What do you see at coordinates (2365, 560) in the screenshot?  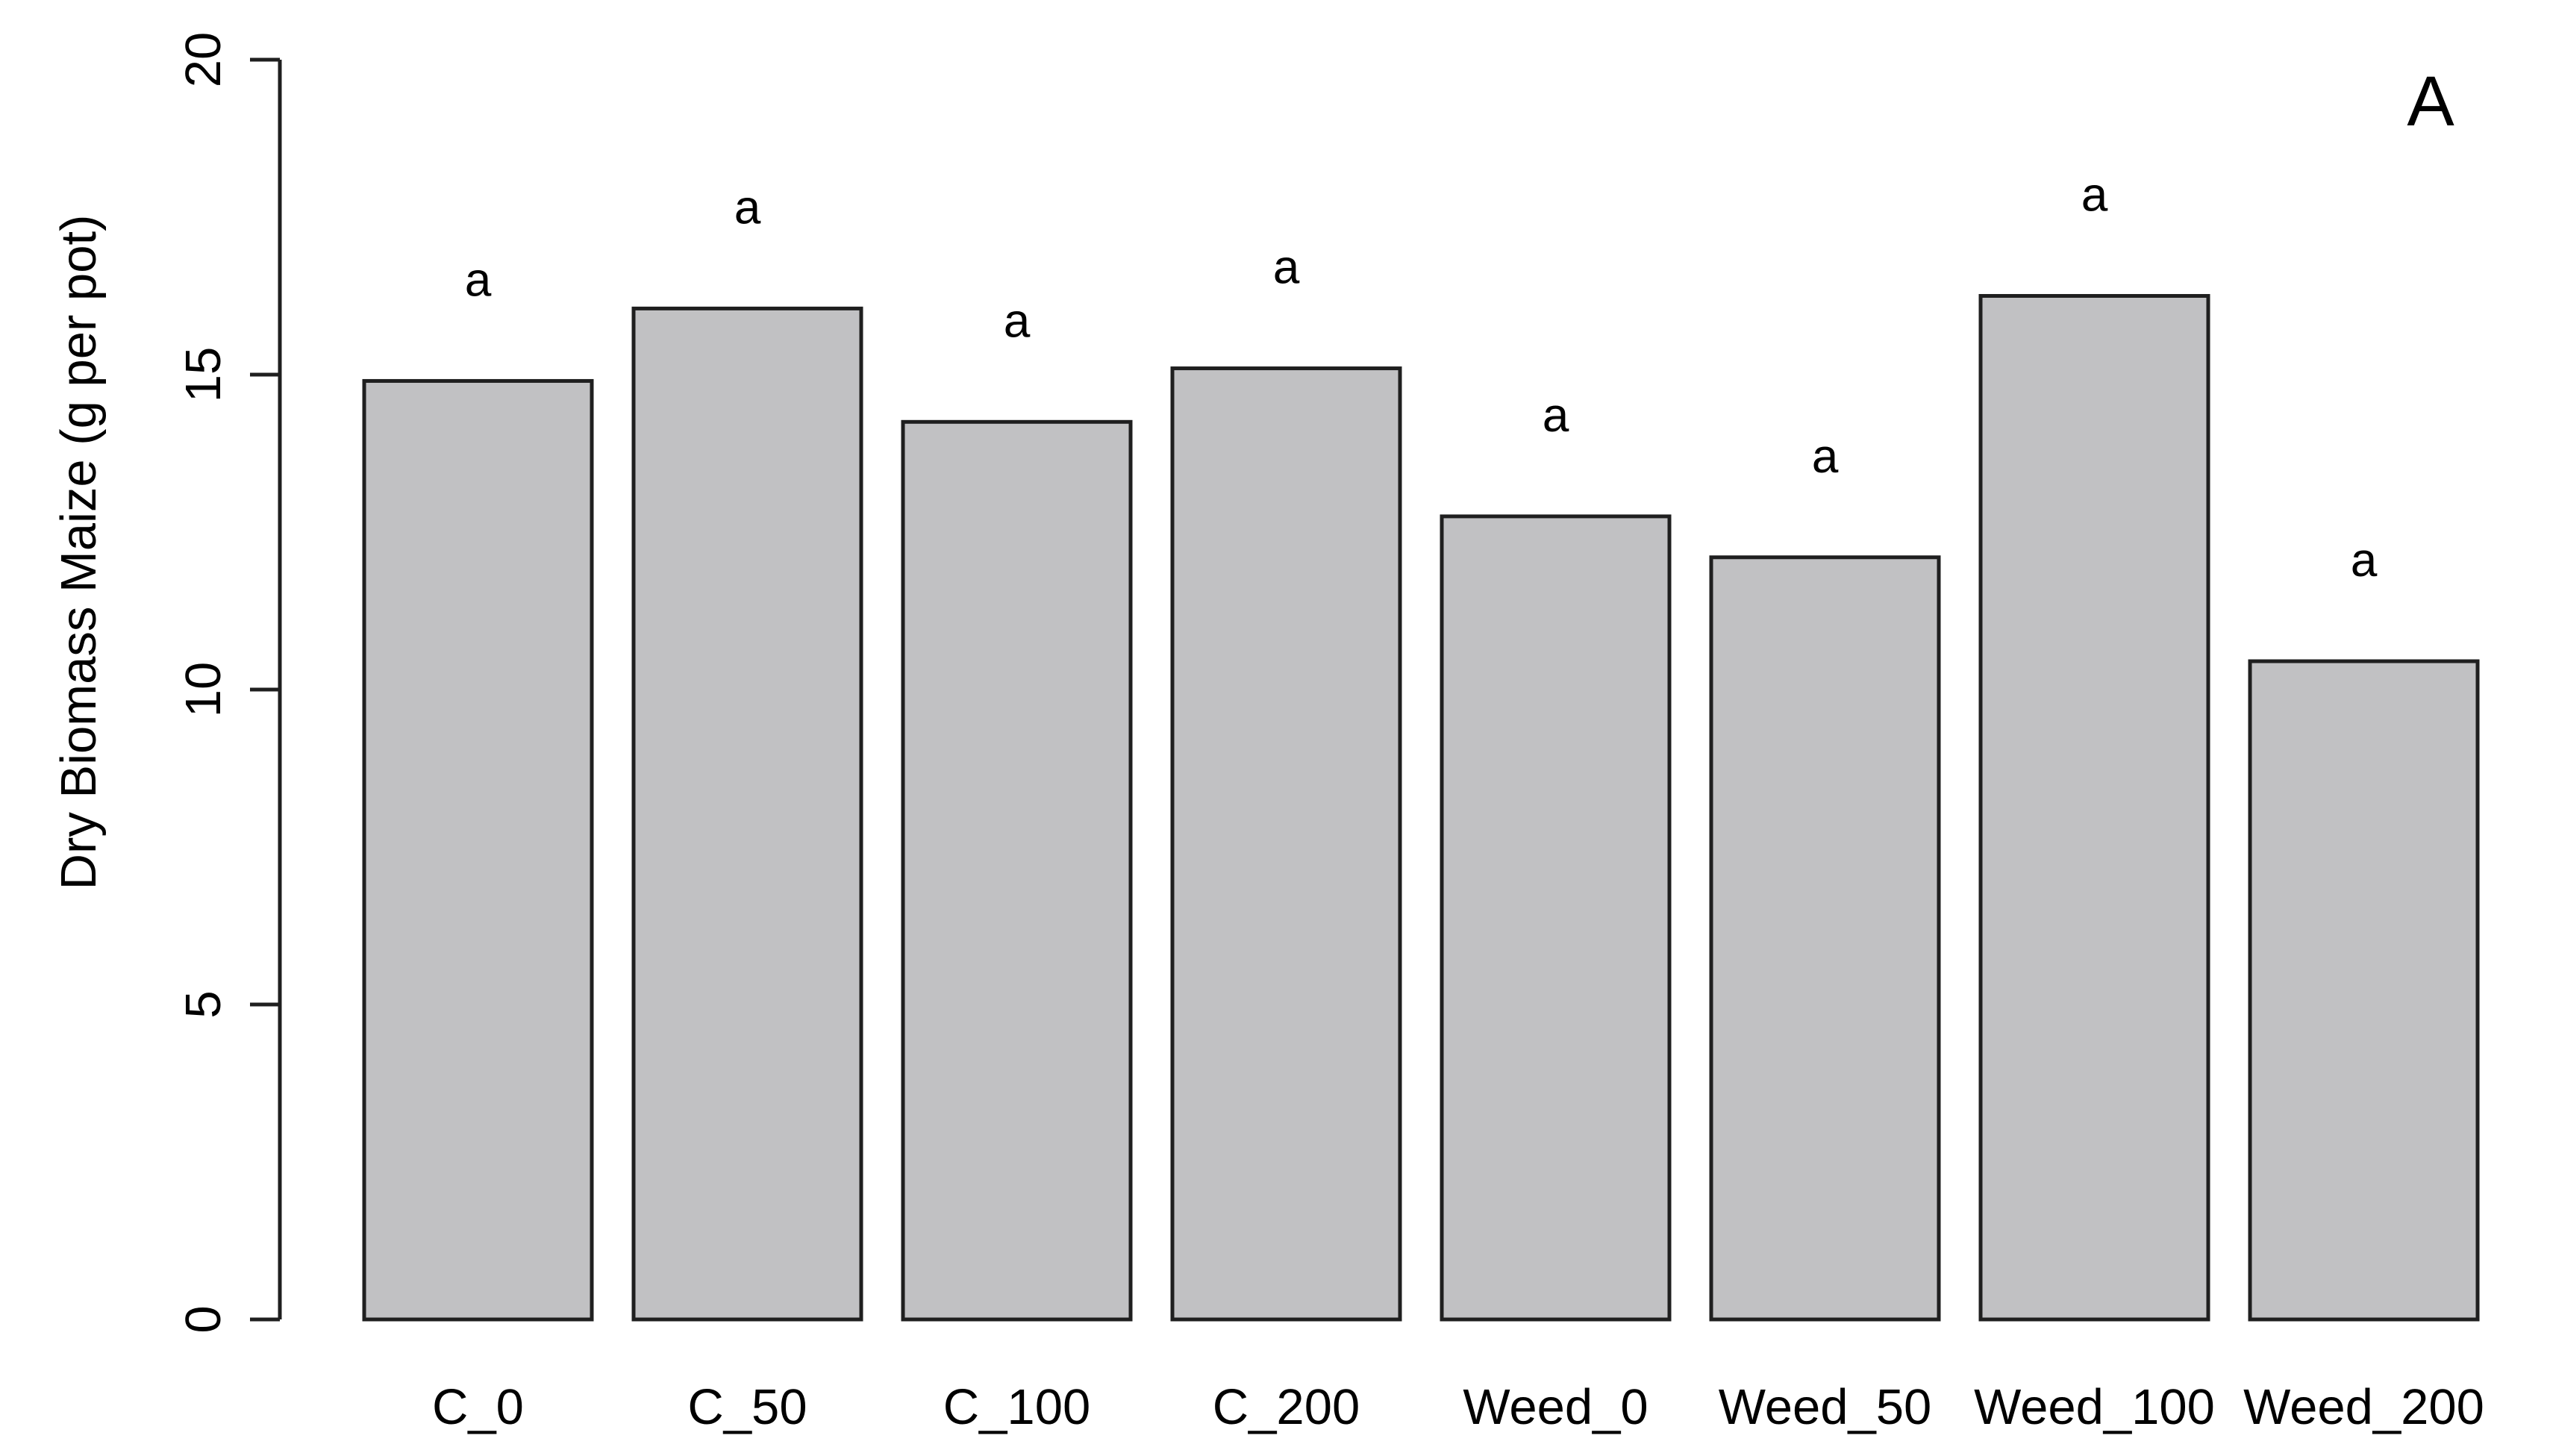 I see `sig-label-Weed_200: a` at bounding box center [2365, 560].